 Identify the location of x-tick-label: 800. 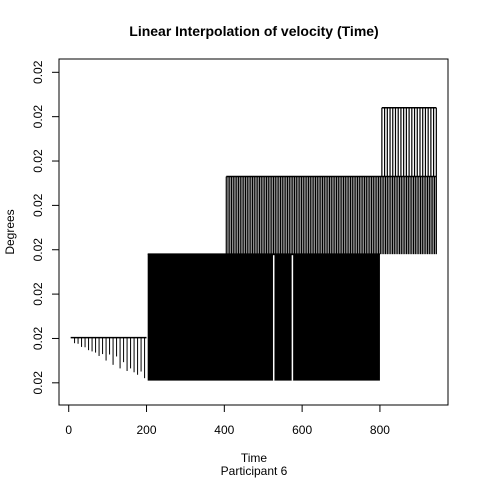
(380, 430).